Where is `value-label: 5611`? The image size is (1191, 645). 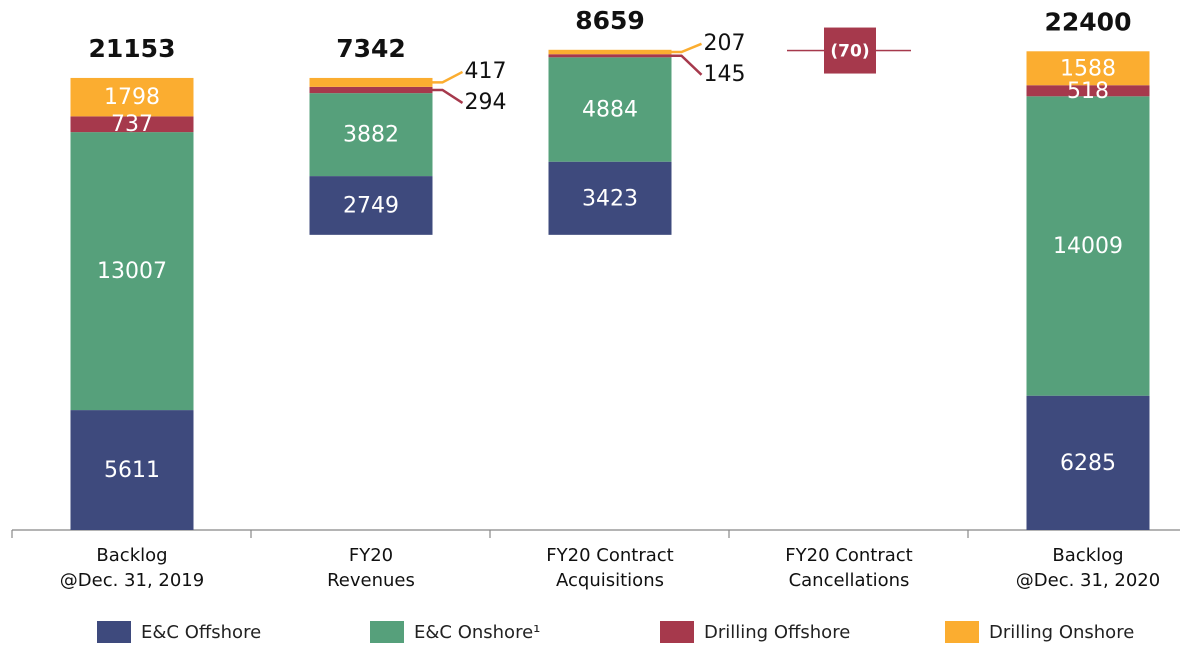 value-label: 5611 is located at coordinates (132, 470).